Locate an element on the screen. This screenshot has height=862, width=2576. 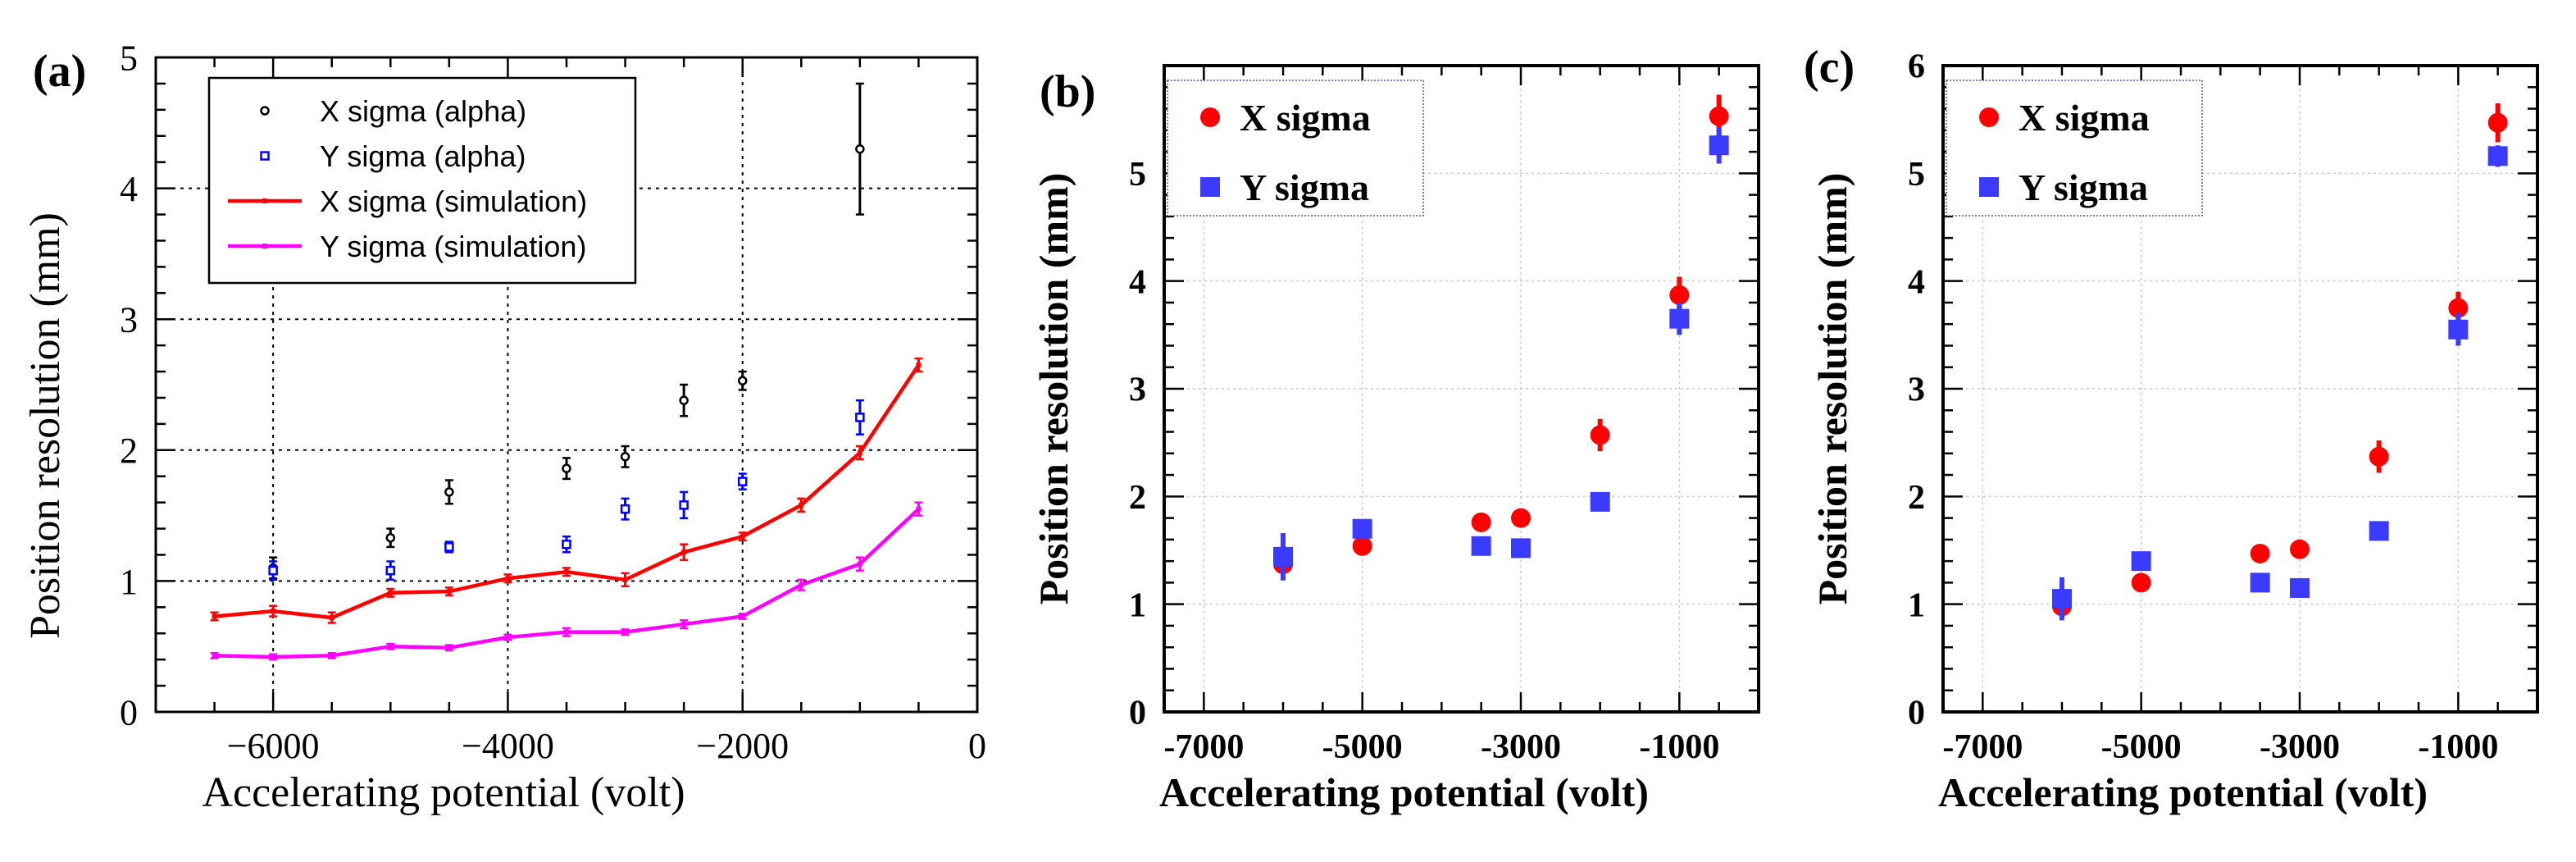
panel-label: (c) is located at coordinates (1830, 67).